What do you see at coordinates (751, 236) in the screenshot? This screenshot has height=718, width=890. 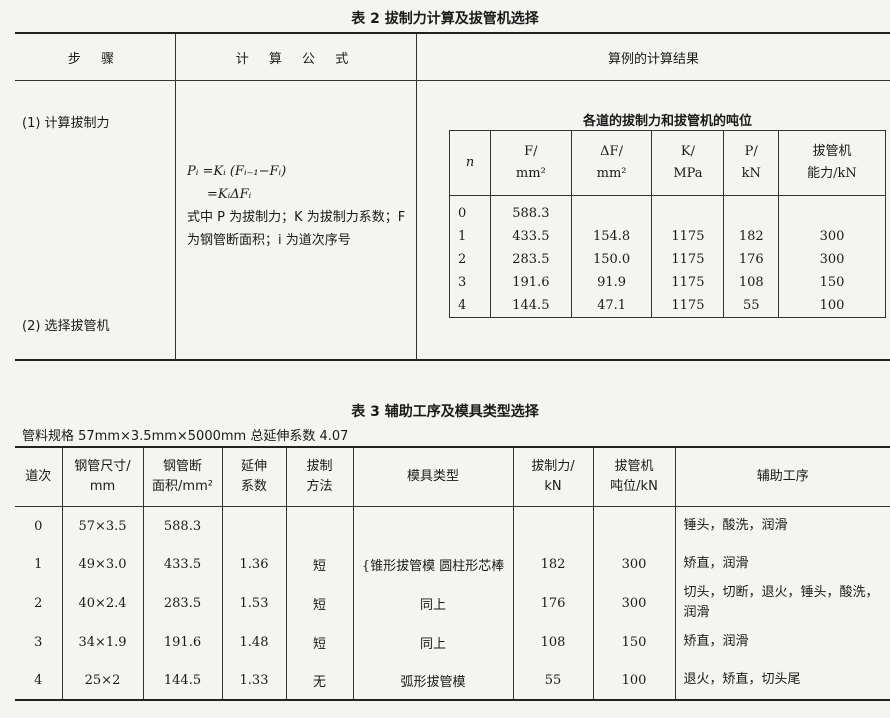 I see `table-cell: 182` at bounding box center [751, 236].